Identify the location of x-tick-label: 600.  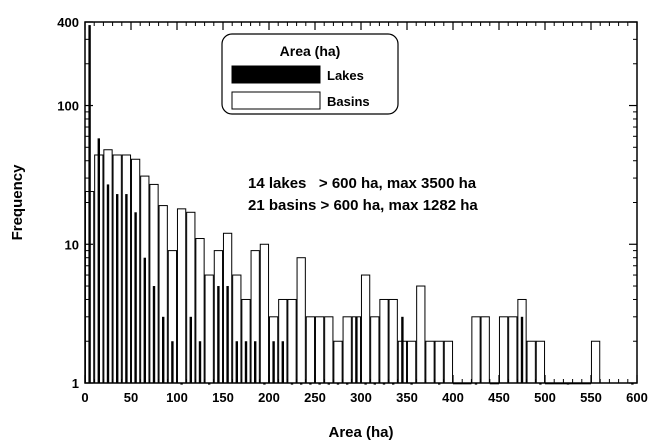
(637, 397).